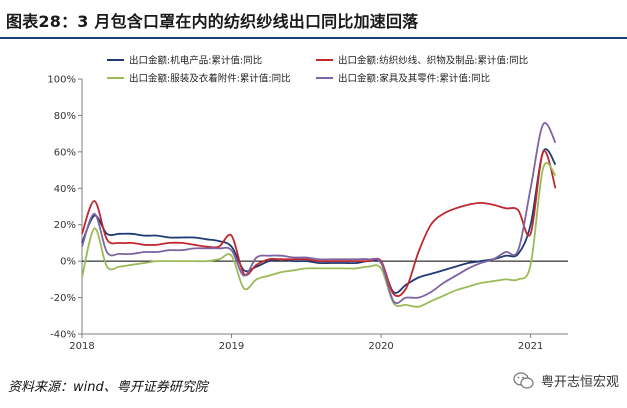 The height and width of the screenshot is (408, 627). What do you see at coordinates (530, 346) in the screenshot?
I see `x-tick-label: 2021` at bounding box center [530, 346].